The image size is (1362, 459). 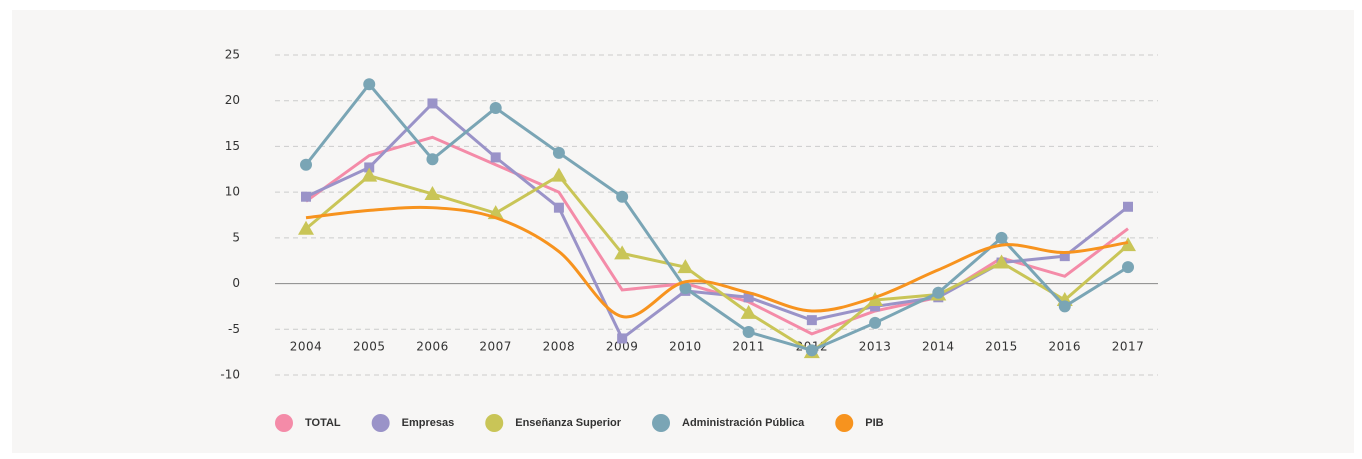 I want to click on x-tick-label: 2011, so click(x=748, y=347).